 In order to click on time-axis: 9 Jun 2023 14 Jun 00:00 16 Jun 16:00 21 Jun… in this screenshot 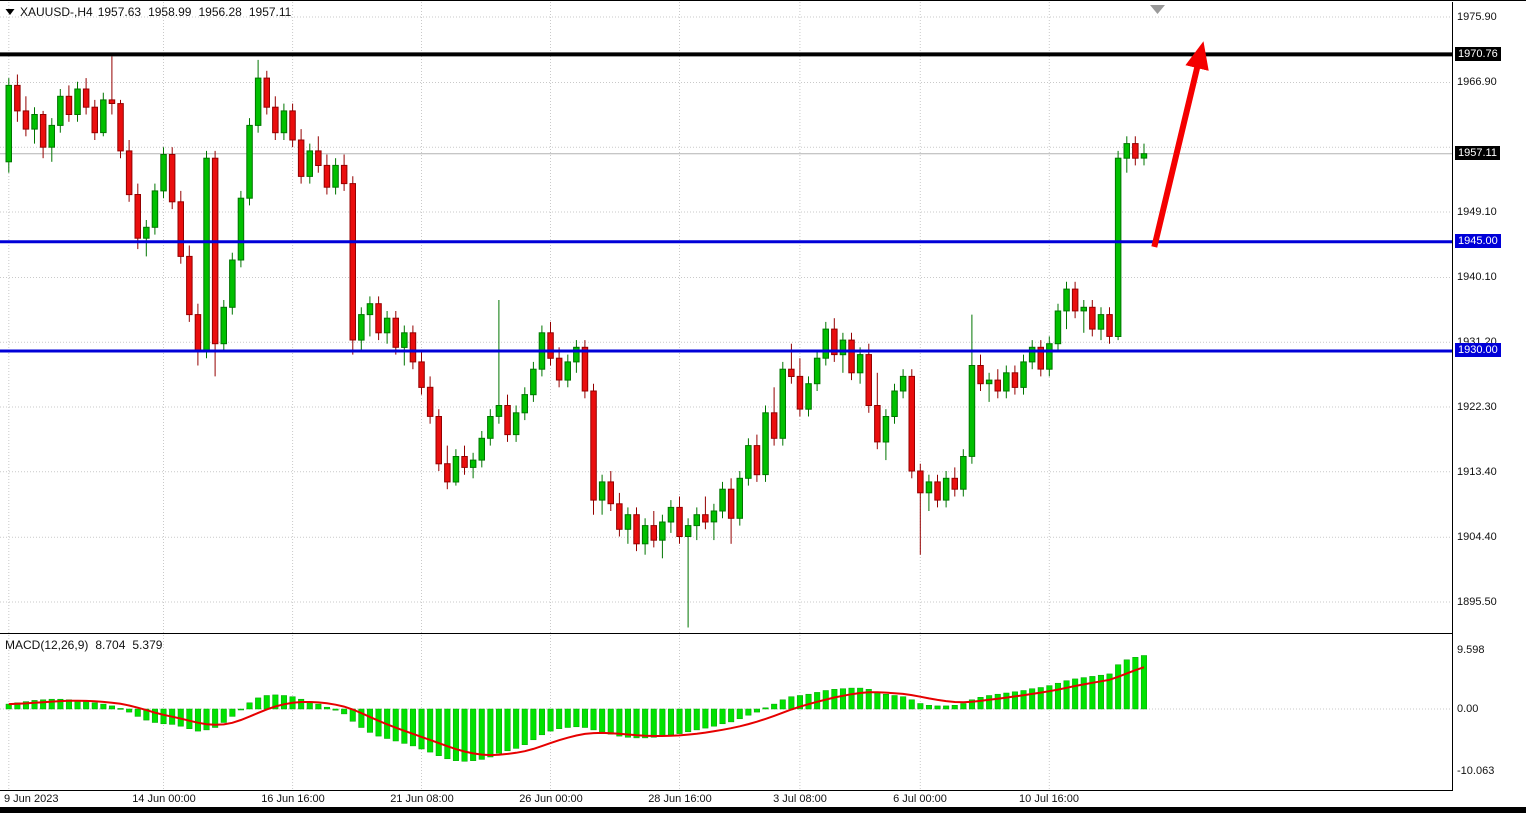, I will do `click(726, 799)`.